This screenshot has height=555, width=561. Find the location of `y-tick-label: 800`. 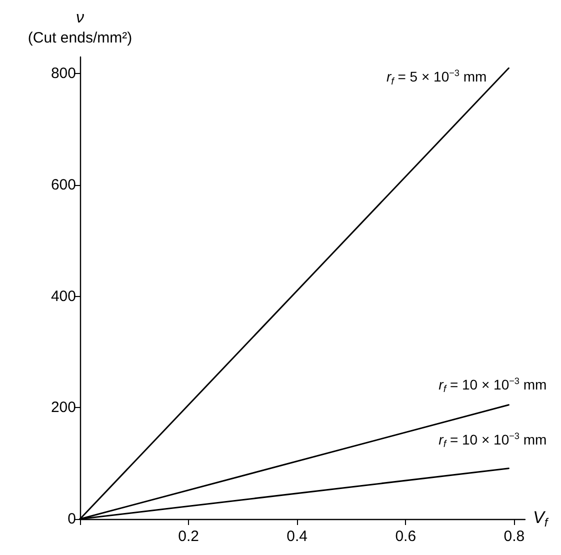

y-tick-label: 800 is located at coordinates (63, 73).